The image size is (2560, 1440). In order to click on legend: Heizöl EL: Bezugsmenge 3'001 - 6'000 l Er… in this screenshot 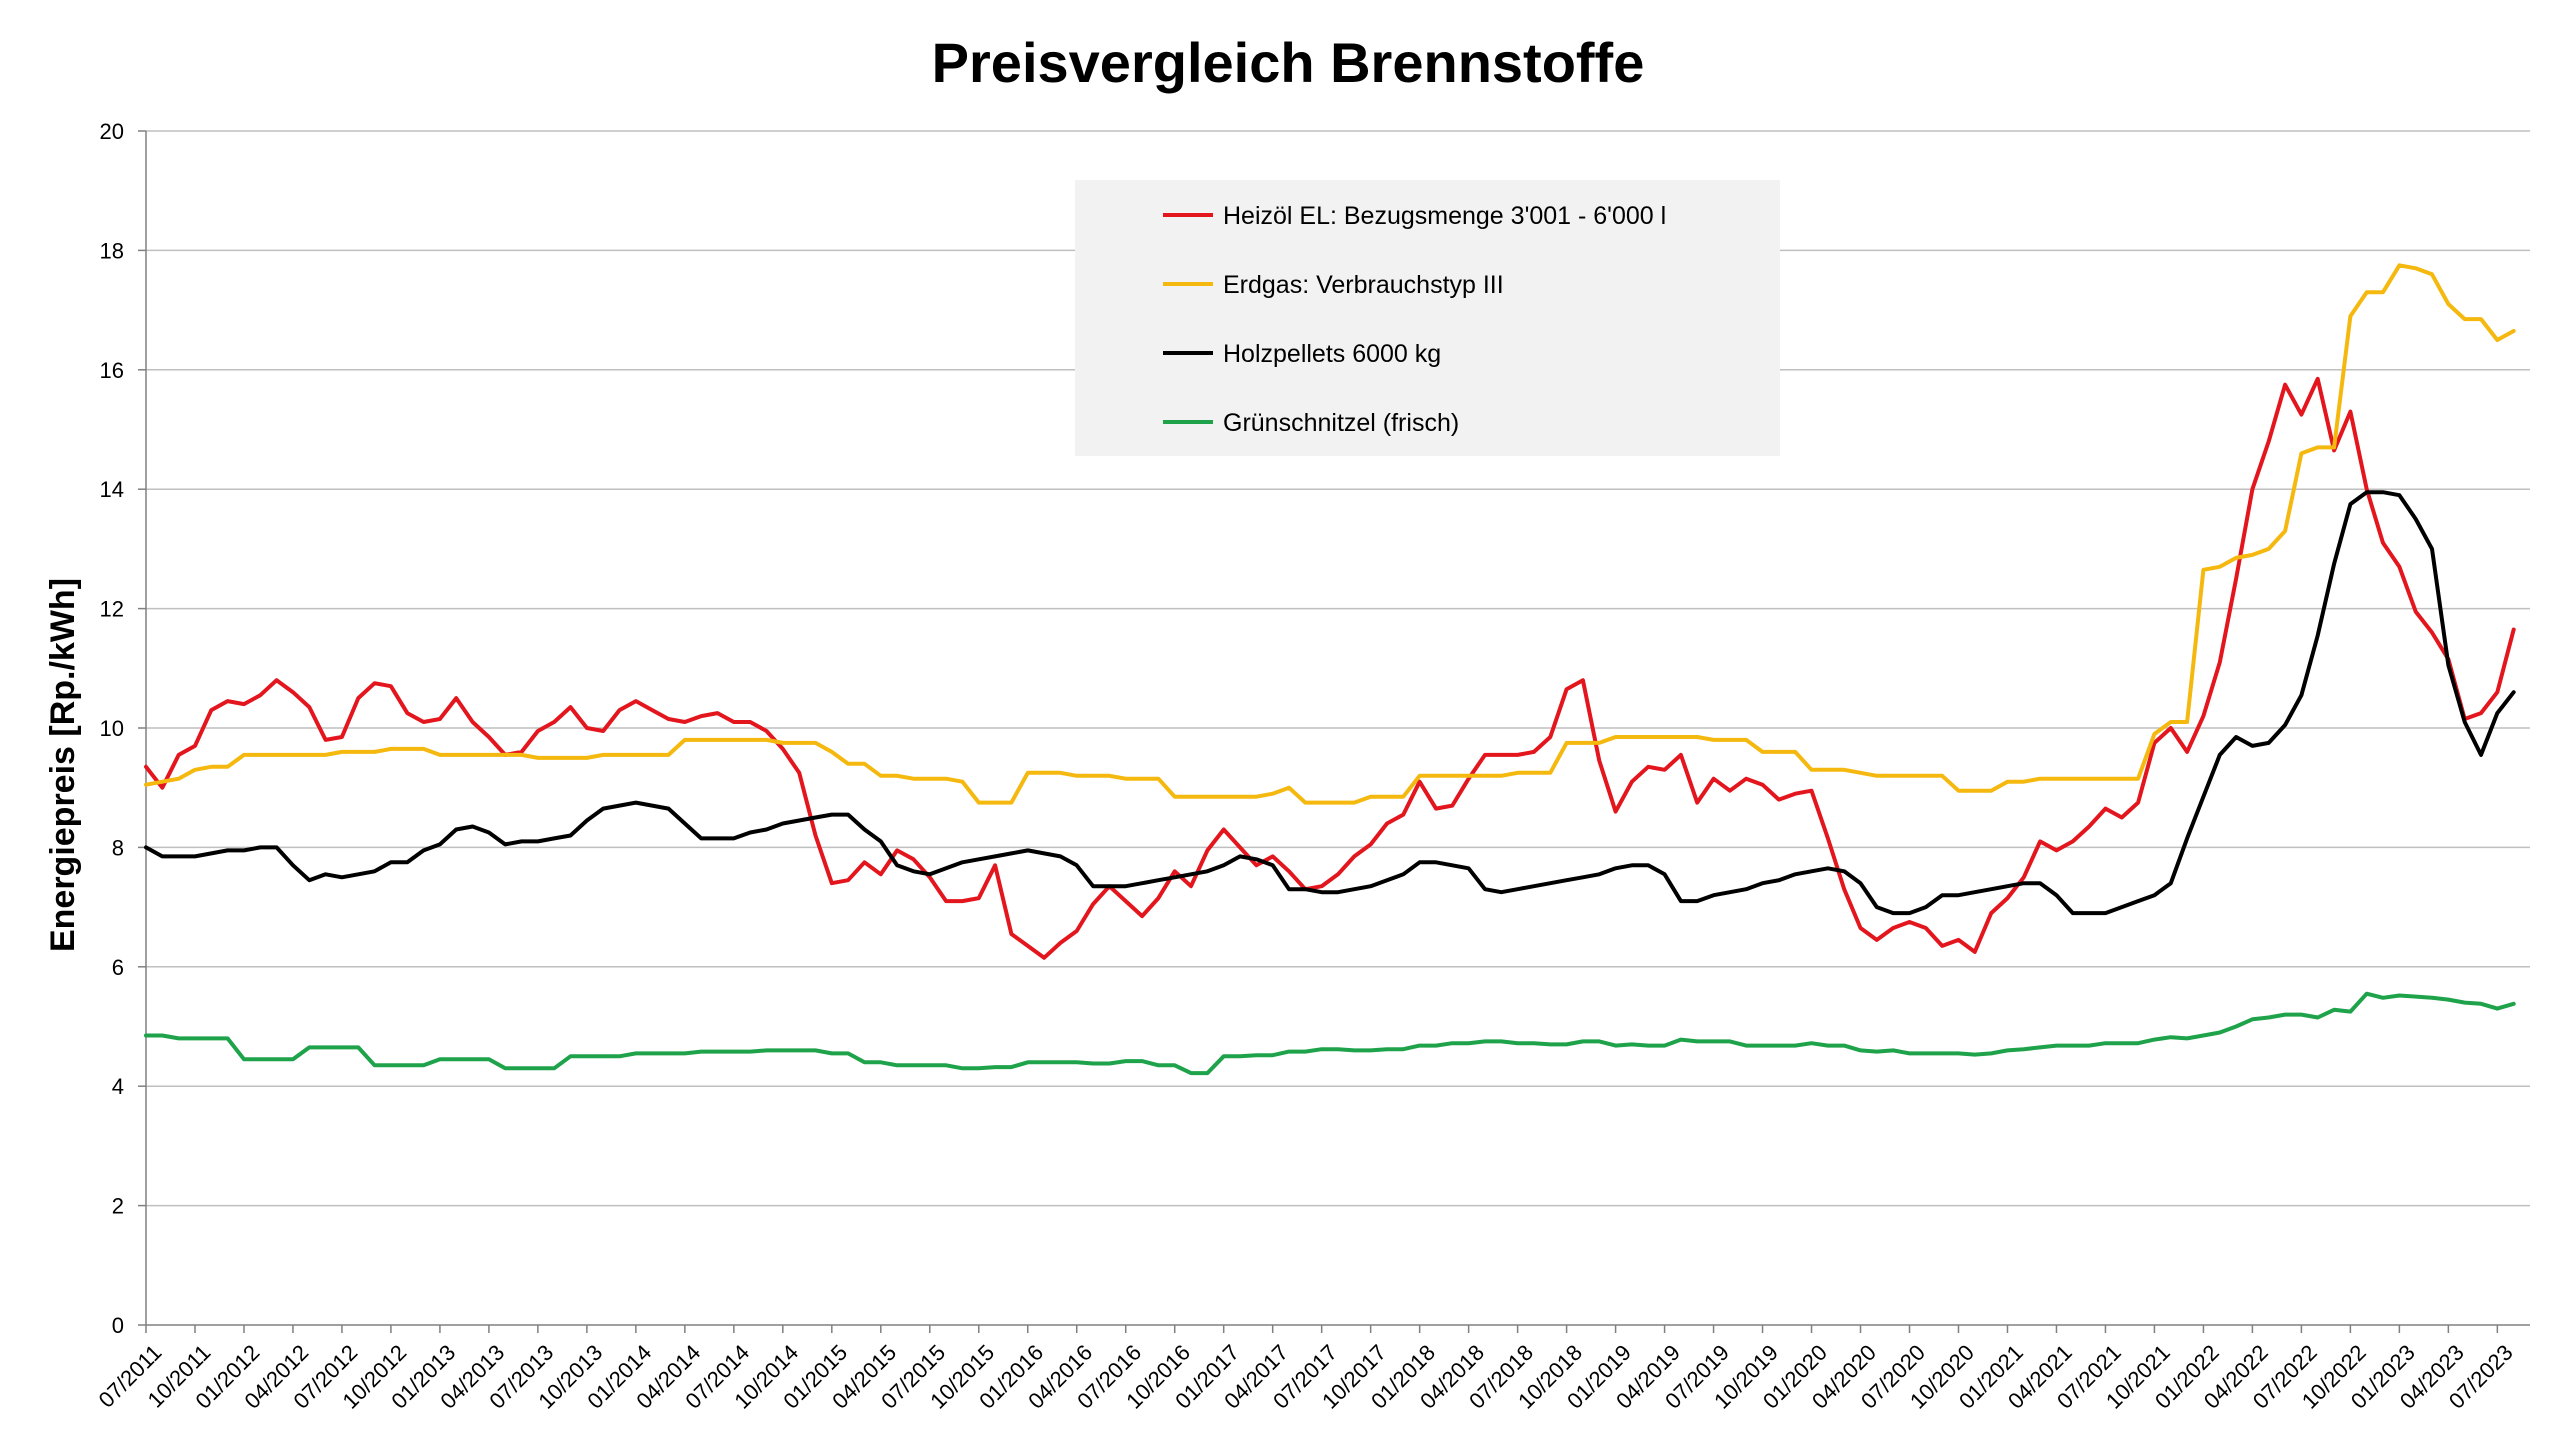, I will do `click(1427, 318)`.